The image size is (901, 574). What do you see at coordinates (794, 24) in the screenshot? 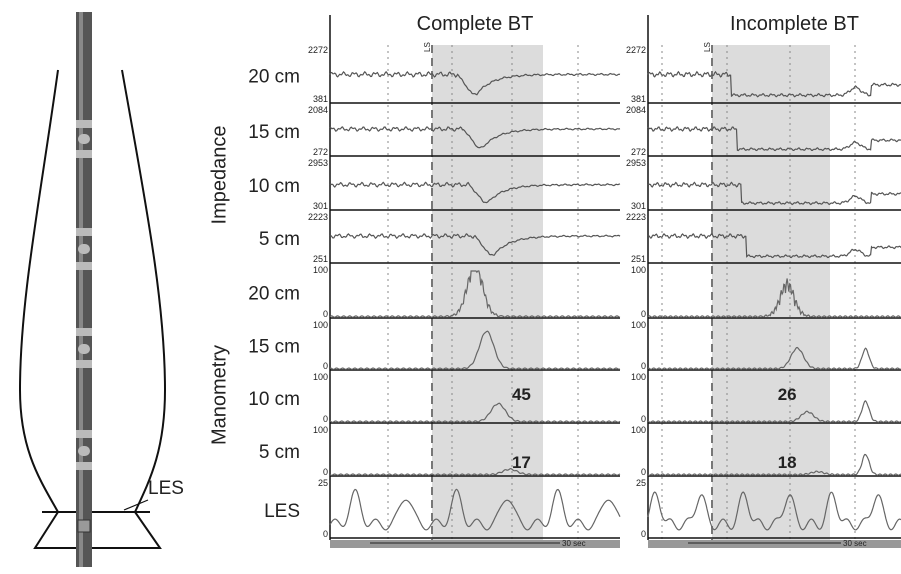
I see `panel-title: Incomplete BT` at bounding box center [794, 24].